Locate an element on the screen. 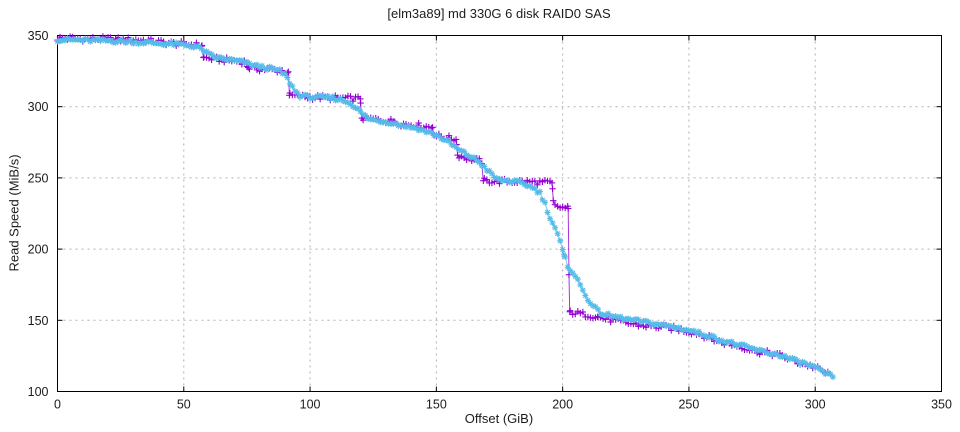 The image size is (960, 432). x-tick-label: 200 is located at coordinates (562, 405).